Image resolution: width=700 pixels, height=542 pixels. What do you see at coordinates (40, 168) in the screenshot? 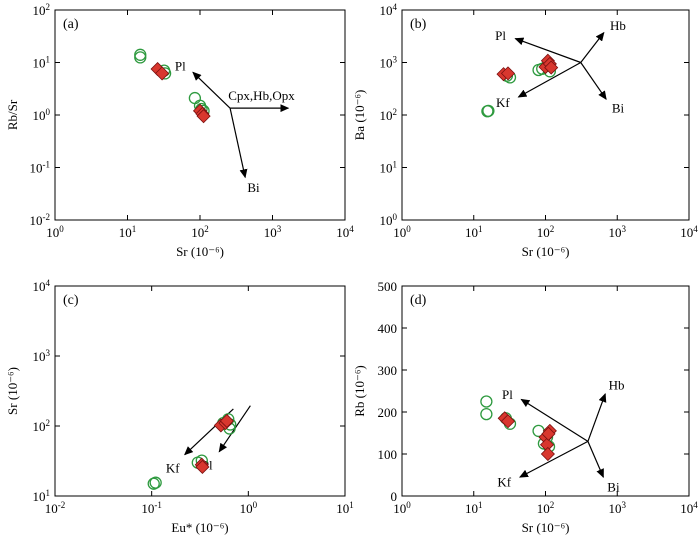
I see `y-tick-label: 10⁻¹` at bounding box center [40, 168].